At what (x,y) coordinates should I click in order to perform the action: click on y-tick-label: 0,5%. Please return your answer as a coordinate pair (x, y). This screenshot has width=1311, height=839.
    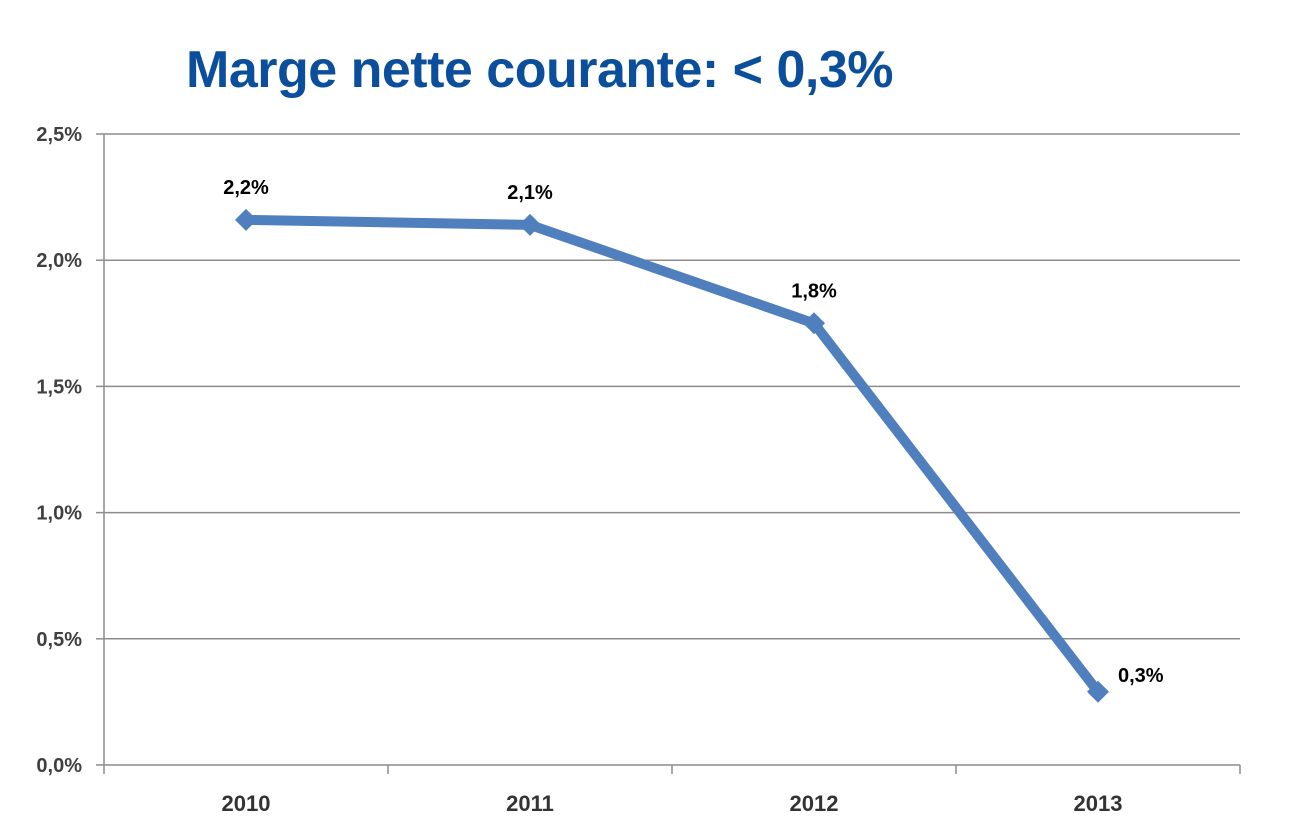
    Looking at the image, I should click on (59, 640).